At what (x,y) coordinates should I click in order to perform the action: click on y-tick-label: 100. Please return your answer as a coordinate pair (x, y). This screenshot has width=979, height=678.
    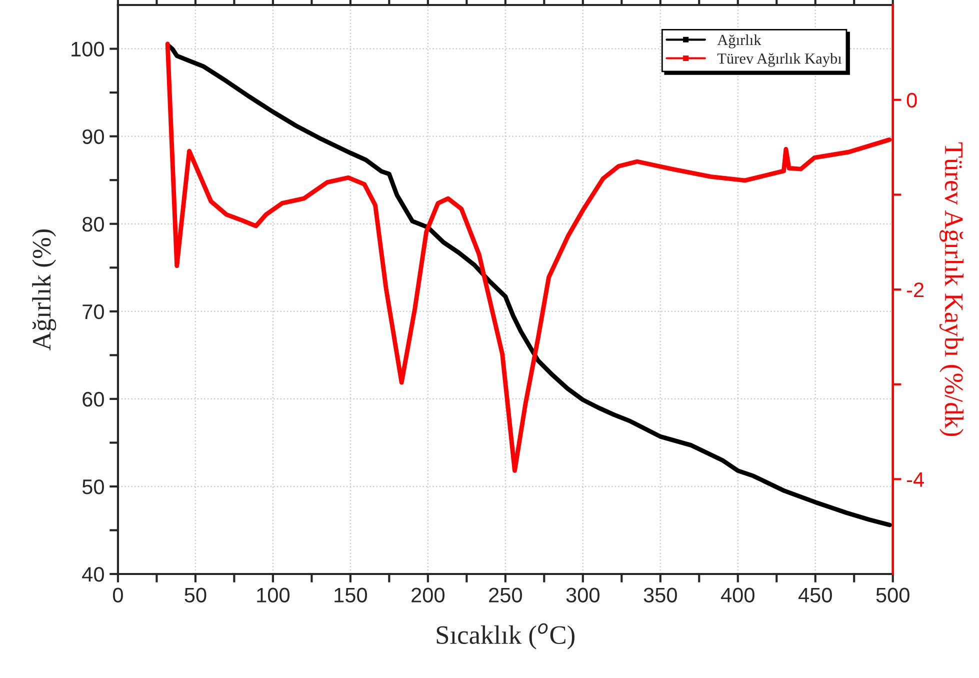
    Looking at the image, I should click on (88, 49).